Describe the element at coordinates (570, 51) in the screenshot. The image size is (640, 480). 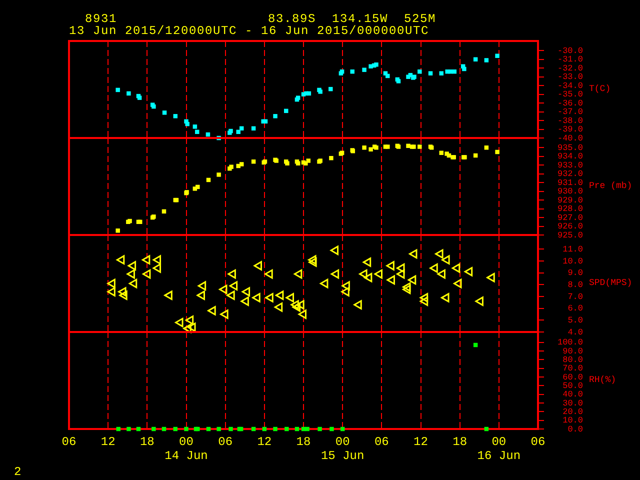
I see `y-tick-label: -30.0` at that location.